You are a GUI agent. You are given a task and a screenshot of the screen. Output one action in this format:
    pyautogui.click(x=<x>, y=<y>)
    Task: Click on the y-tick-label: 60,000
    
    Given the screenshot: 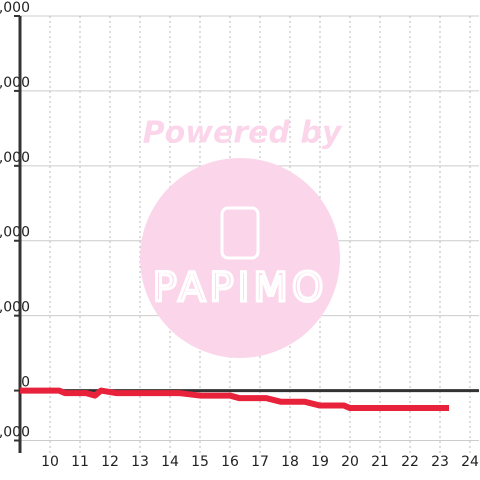 What is the action you would take?
    pyautogui.click(x=15, y=233)
    